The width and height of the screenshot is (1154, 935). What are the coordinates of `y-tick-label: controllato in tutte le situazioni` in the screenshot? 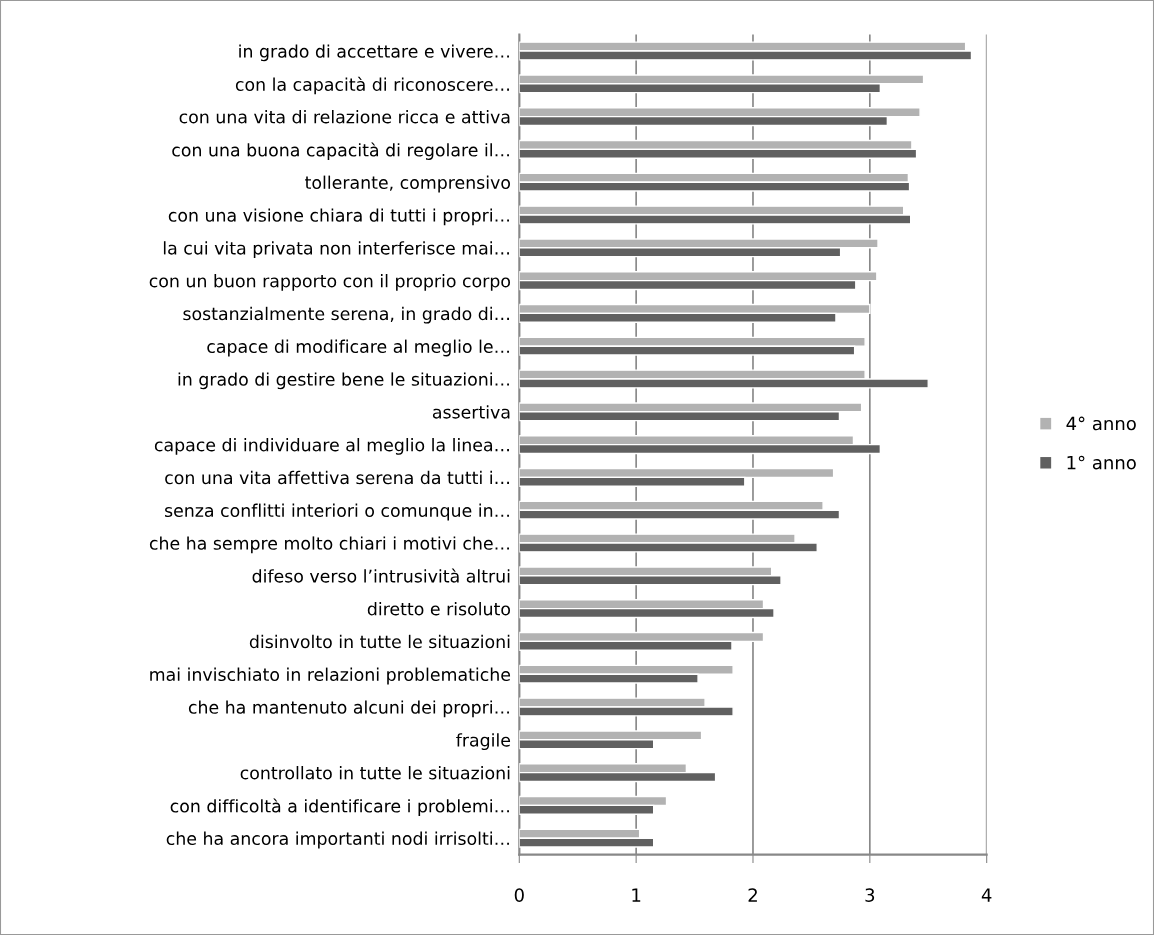 It's located at (375, 772).